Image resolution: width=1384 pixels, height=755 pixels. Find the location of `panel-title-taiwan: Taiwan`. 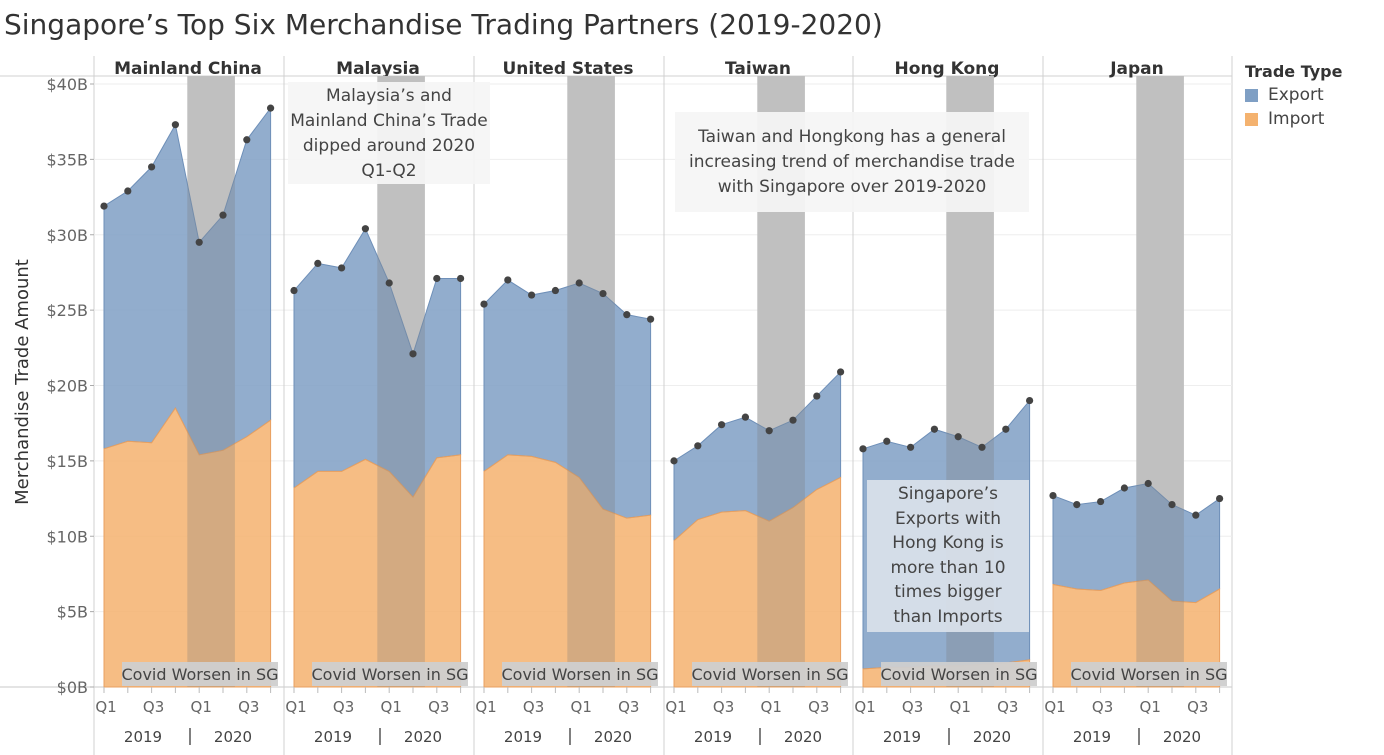

panel-title-taiwan: Taiwan is located at coordinates (758, 69).